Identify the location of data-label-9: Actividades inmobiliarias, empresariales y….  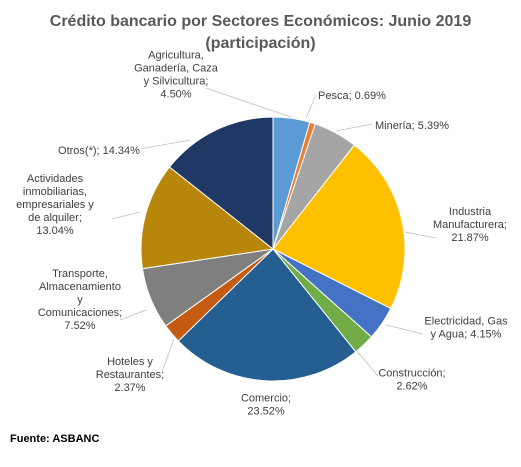
(55, 205).